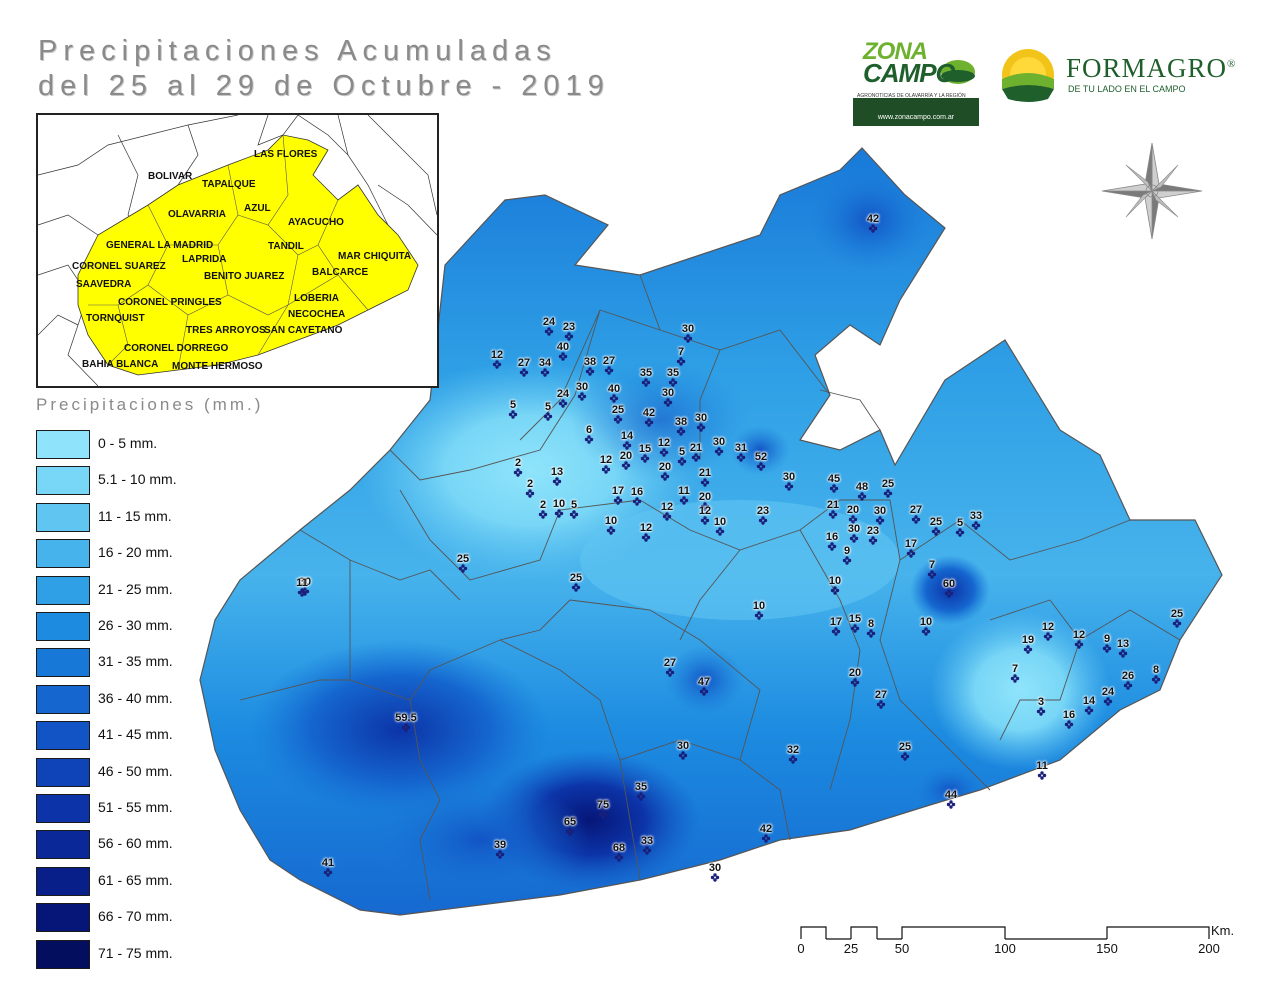 The image size is (1280, 989). Describe the element at coordinates (160, 245) in the screenshot. I see `inset-partido-label: GENERAL LA MADRID` at that location.